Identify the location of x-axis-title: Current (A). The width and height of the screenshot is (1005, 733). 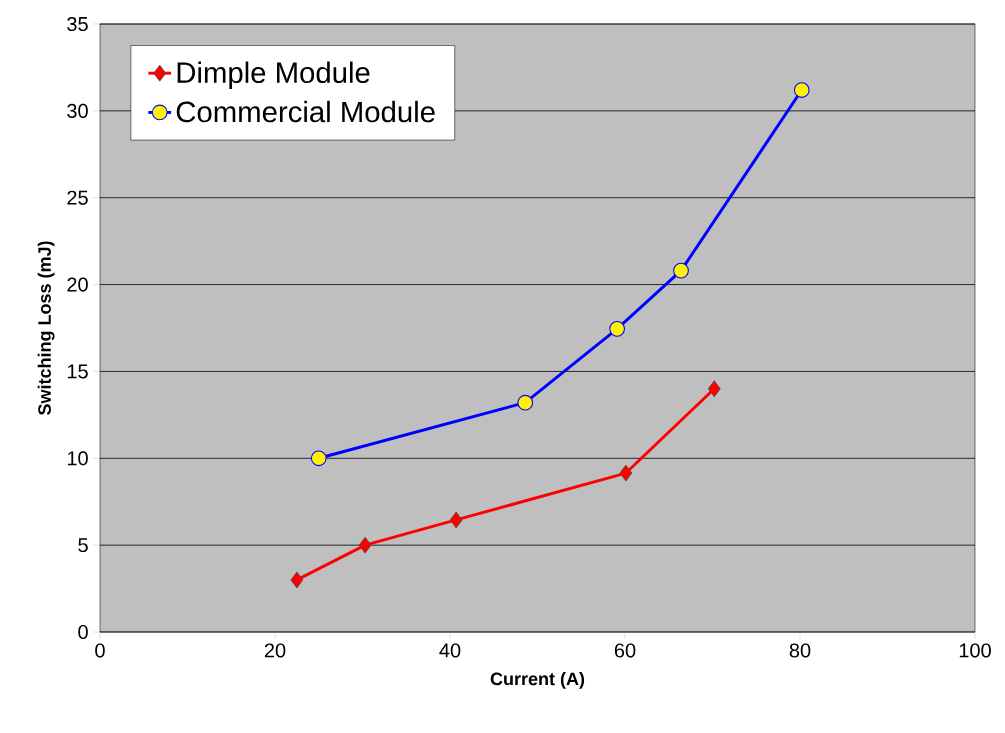
(537, 680).